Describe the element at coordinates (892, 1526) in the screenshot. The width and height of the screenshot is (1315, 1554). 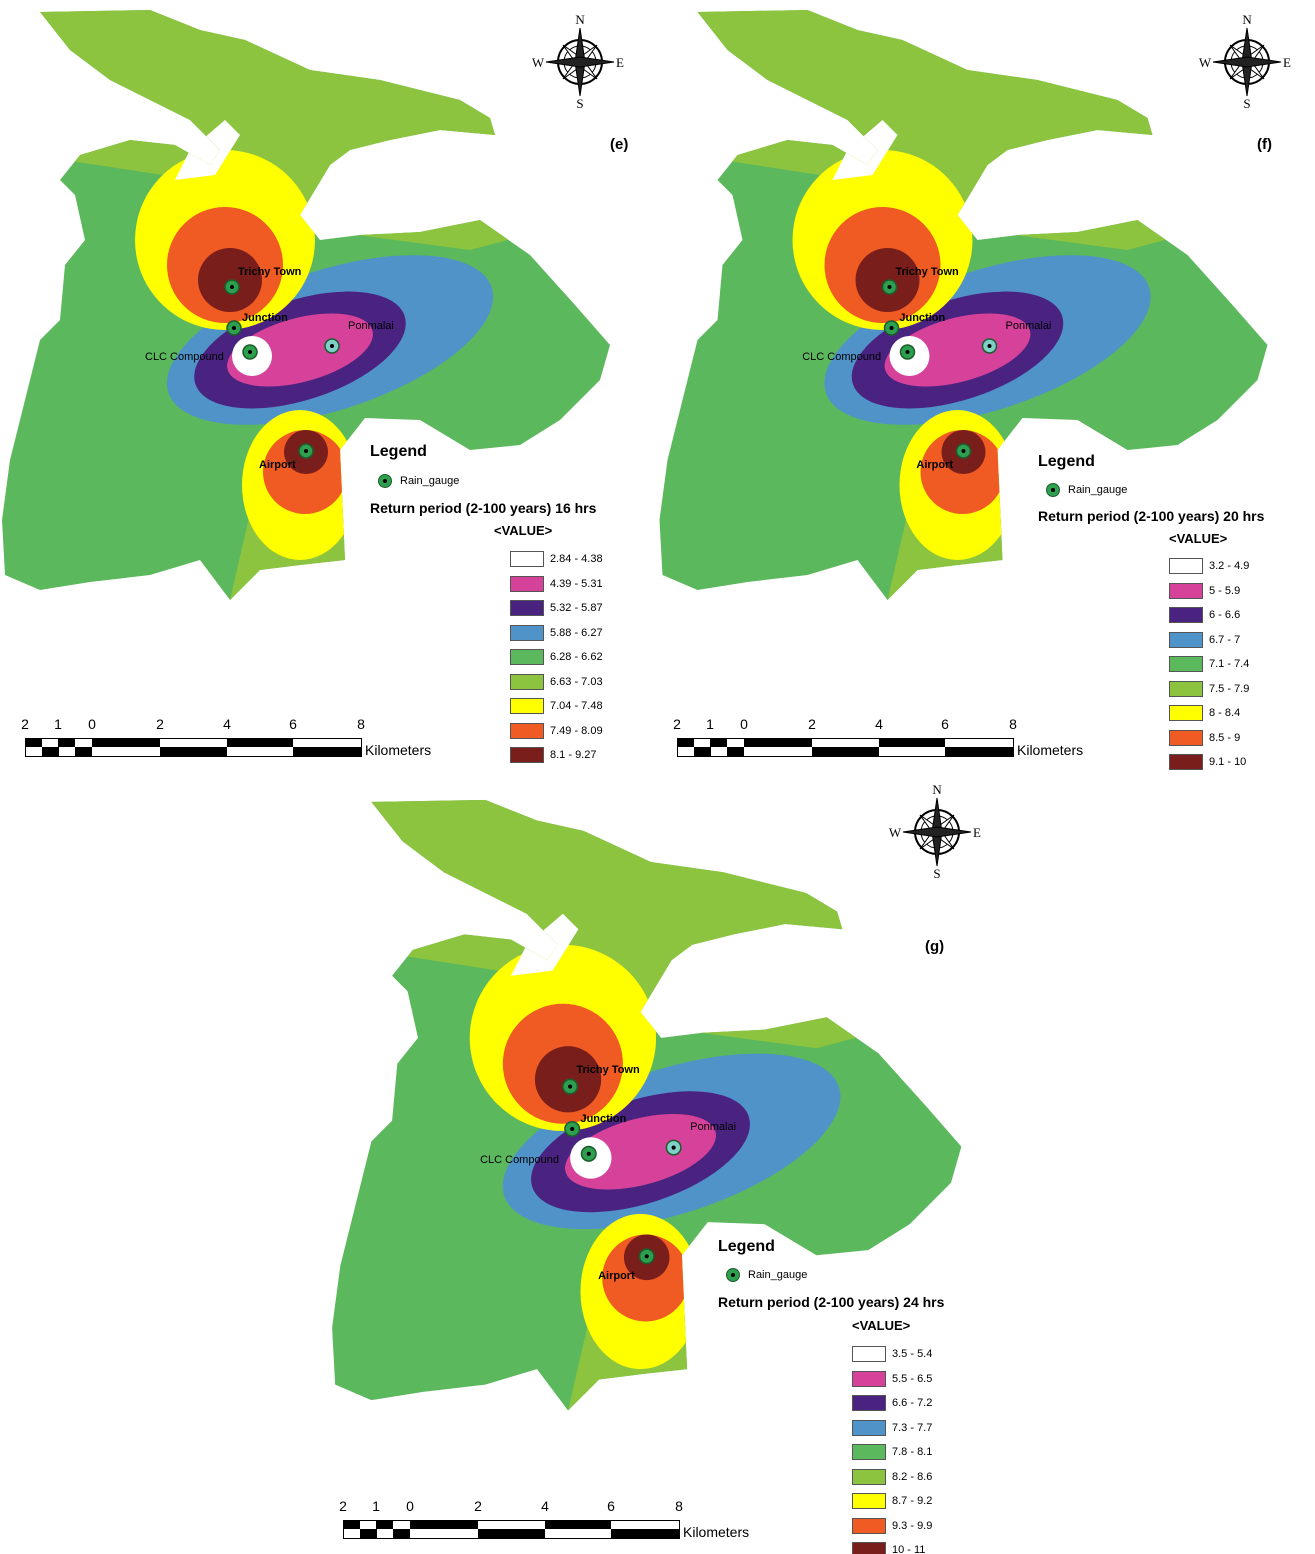
I see `legend-class-item: 9.3 - 9.9` at that location.